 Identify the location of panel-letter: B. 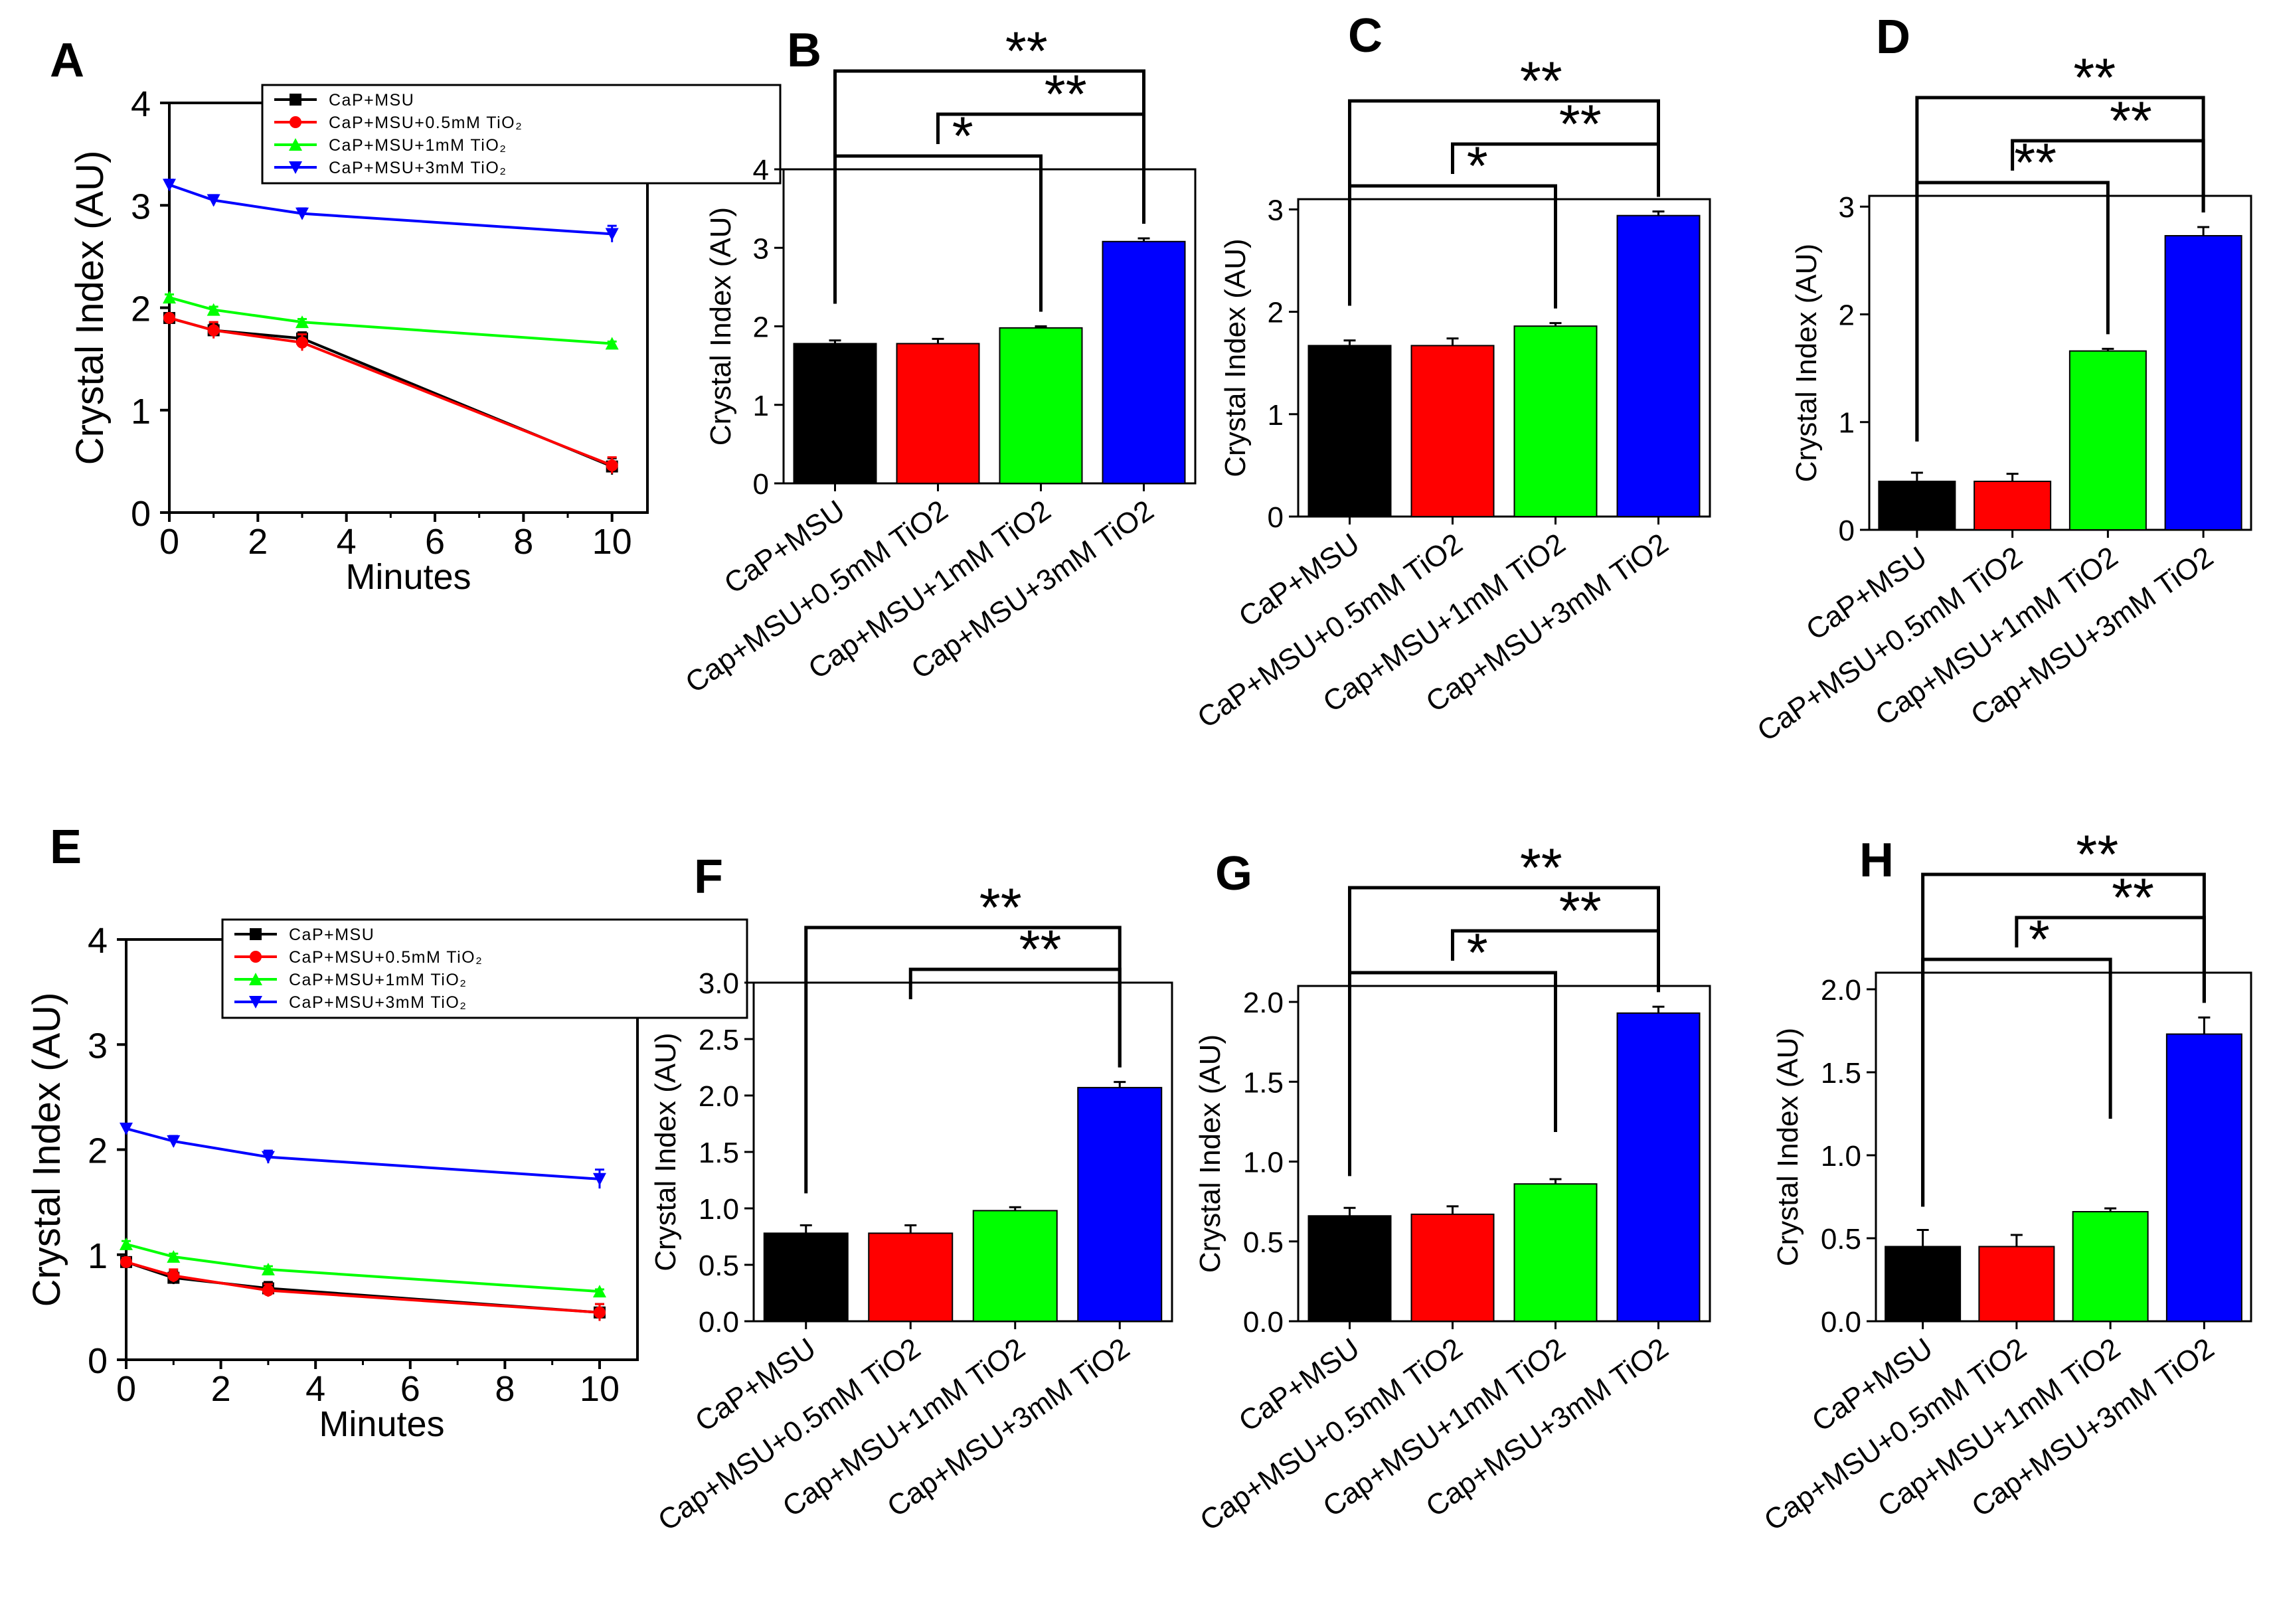
(804, 50).